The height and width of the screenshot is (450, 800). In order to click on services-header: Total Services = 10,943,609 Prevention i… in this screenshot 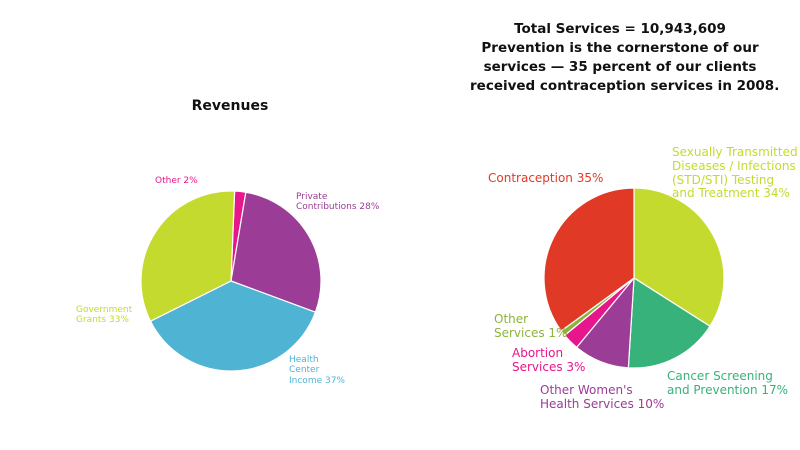, I will do `click(625, 58)`.